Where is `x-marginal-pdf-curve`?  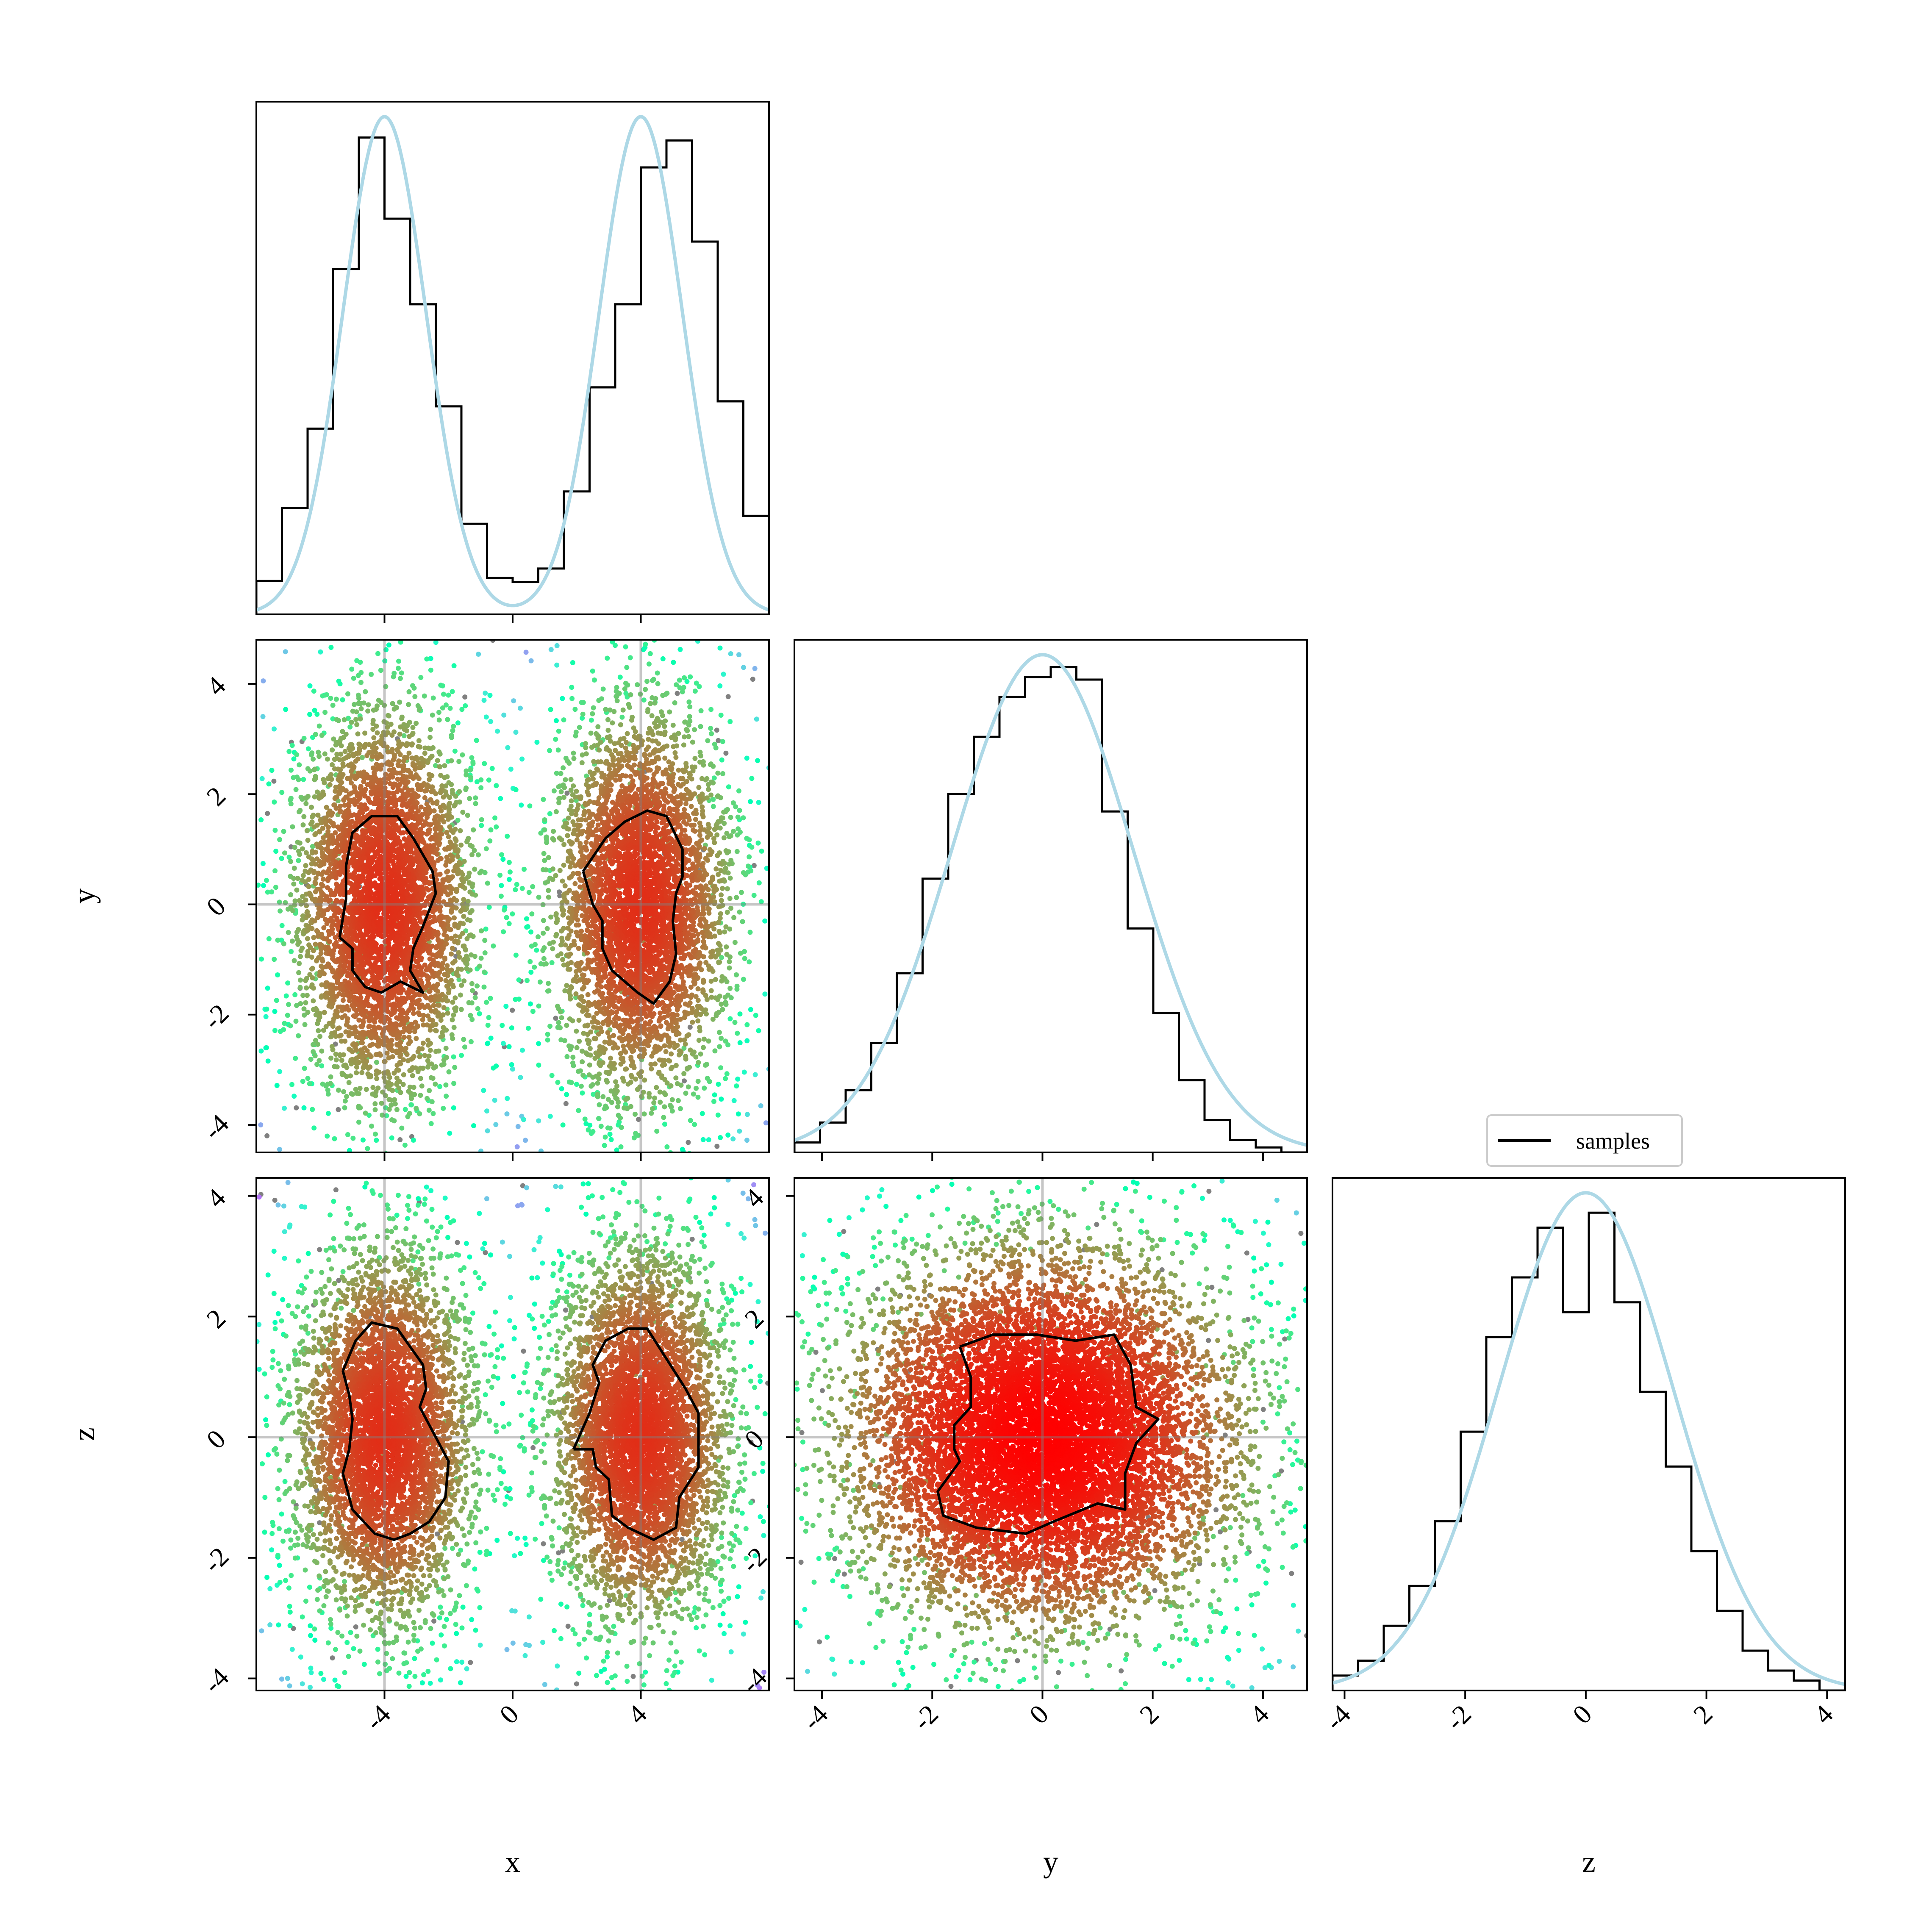
x-marginal-pdf-curve is located at coordinates (512, 363).